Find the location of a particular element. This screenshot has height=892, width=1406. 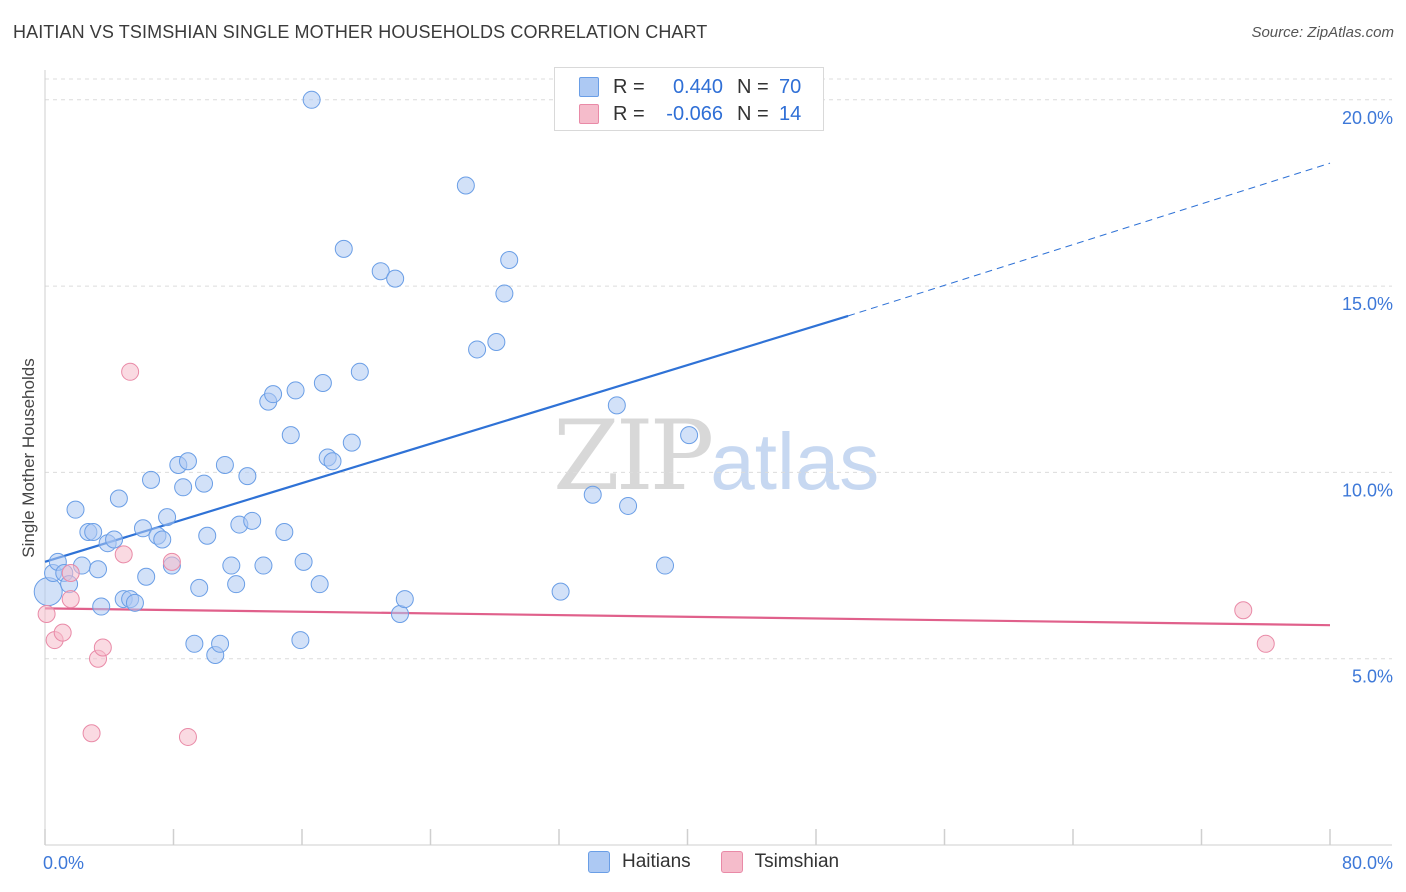

x-tick-label: 0.0% is located at coordinates (63, 863).